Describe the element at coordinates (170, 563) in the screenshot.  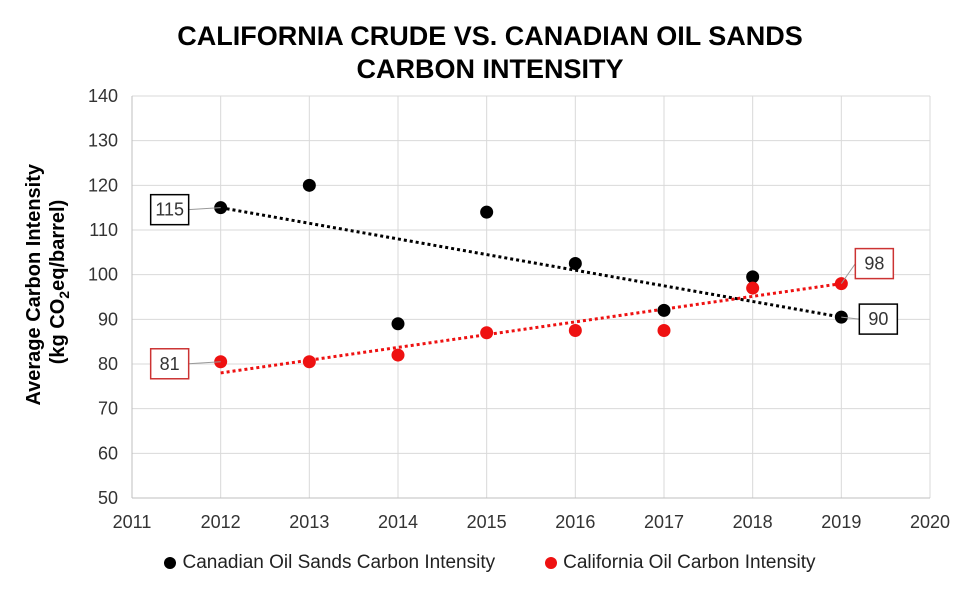
I see `legend-marker-canadian` at that location.